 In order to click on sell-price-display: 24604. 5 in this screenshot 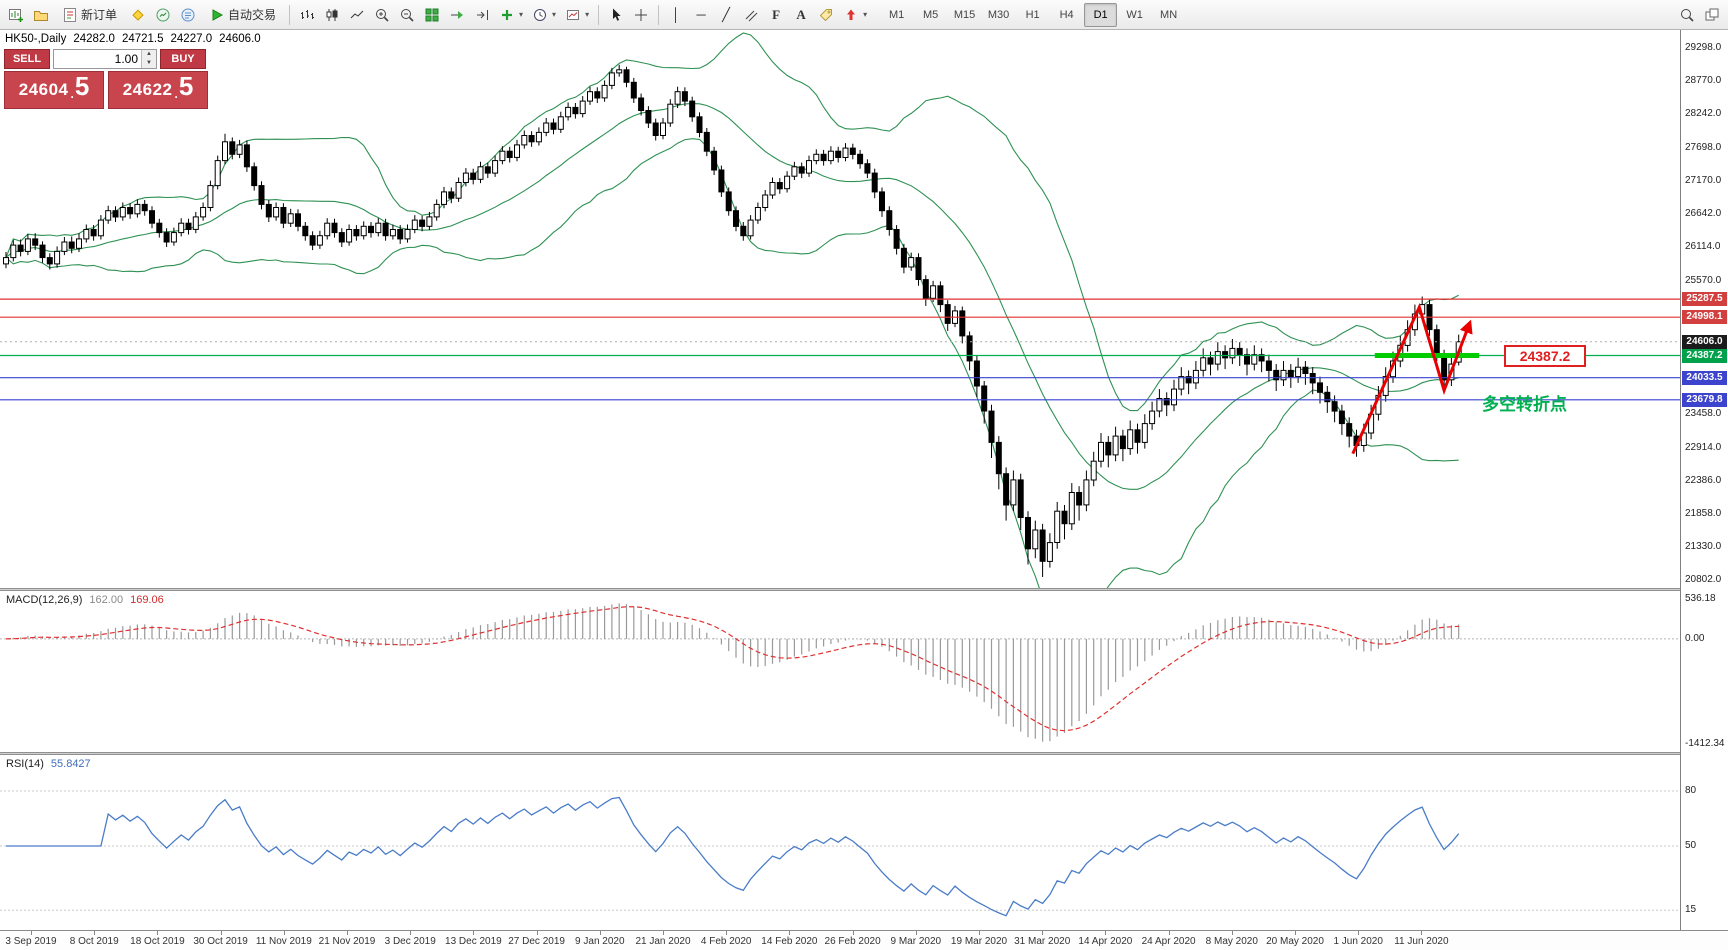, I will do `click(54, 90)`.